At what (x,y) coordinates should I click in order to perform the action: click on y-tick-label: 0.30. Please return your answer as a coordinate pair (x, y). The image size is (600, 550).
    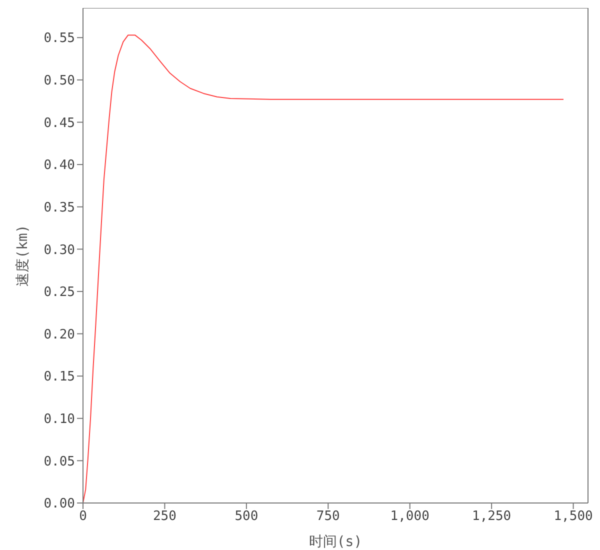
    Looking at the image, I should click on (59, 250).